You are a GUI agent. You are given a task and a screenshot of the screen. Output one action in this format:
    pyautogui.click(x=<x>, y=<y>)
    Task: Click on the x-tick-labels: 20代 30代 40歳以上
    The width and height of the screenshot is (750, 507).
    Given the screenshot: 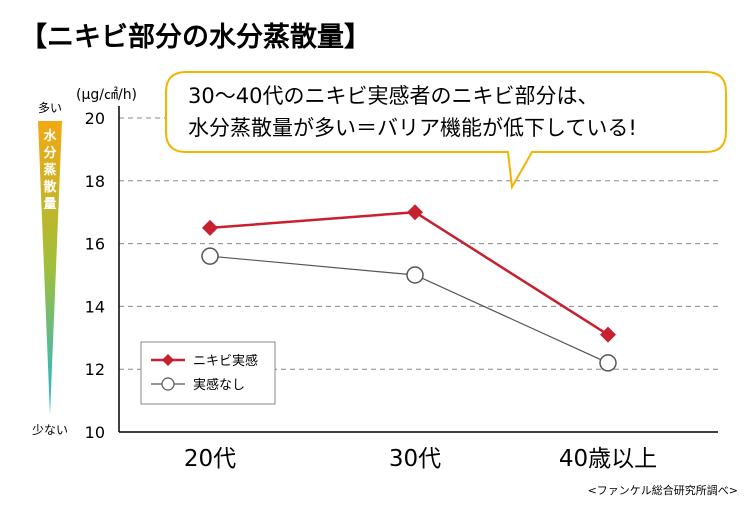 What is the action you would take?
    pyautogui.click(x=420, y=459)
    